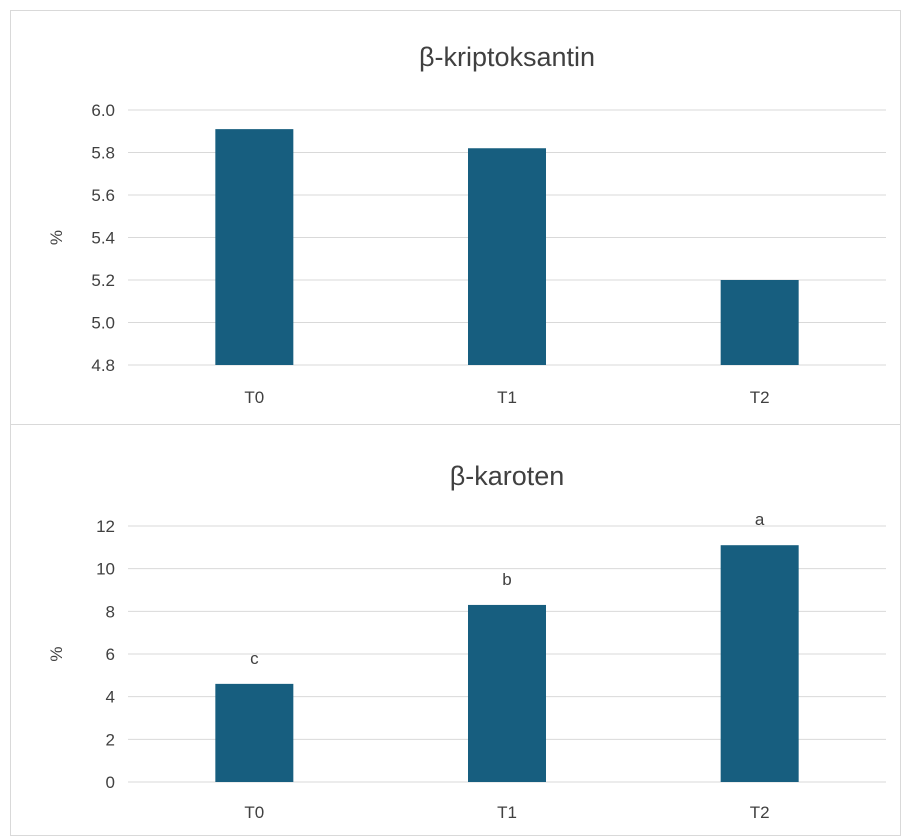 This screenshot has height=836, width=901. Describe the element at coordinates (110, 611) in the screenshot. I see `y-tick-label: 8` at that location.